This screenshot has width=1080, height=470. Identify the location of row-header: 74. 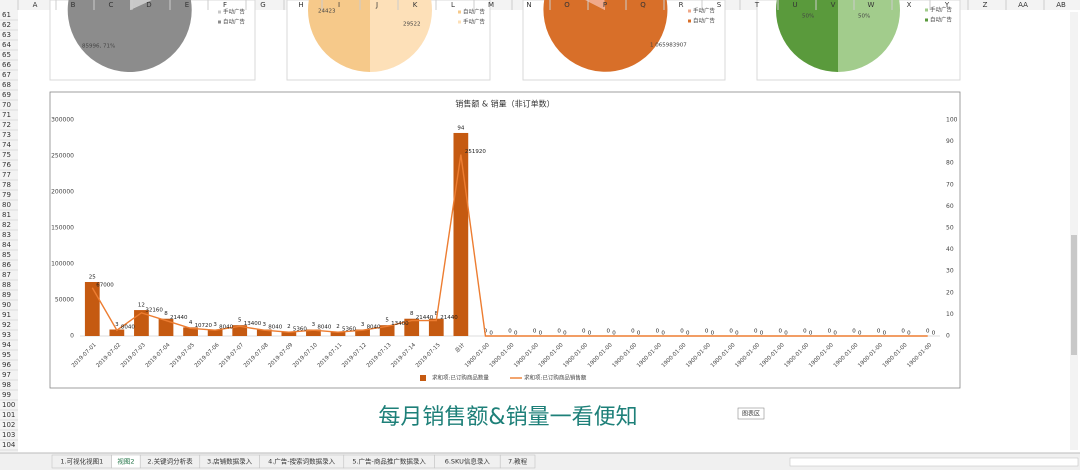
(6, 145).